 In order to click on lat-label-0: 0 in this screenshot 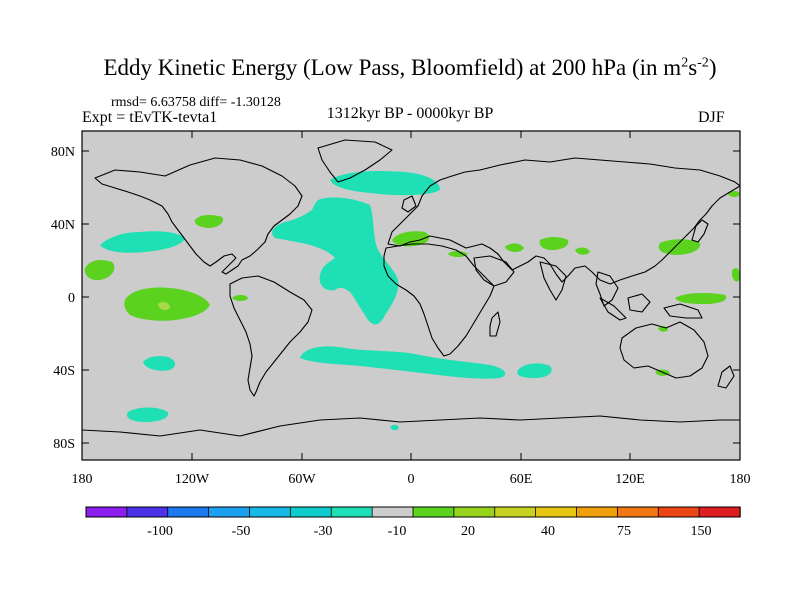, I will do `click(71, 298)`.